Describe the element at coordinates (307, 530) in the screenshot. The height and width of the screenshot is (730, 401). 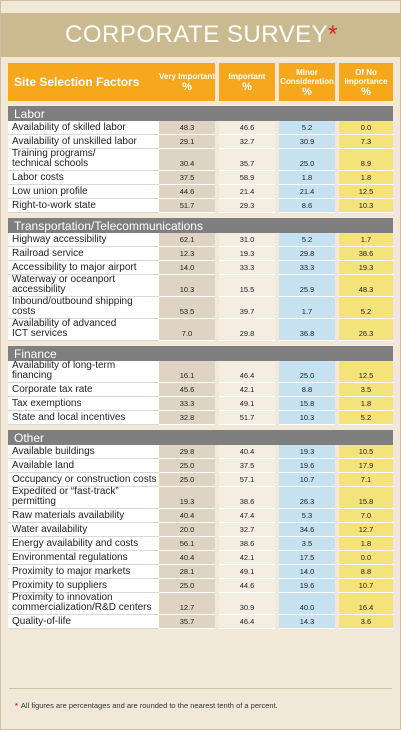
I see `value-cell: 34.6` at that location.